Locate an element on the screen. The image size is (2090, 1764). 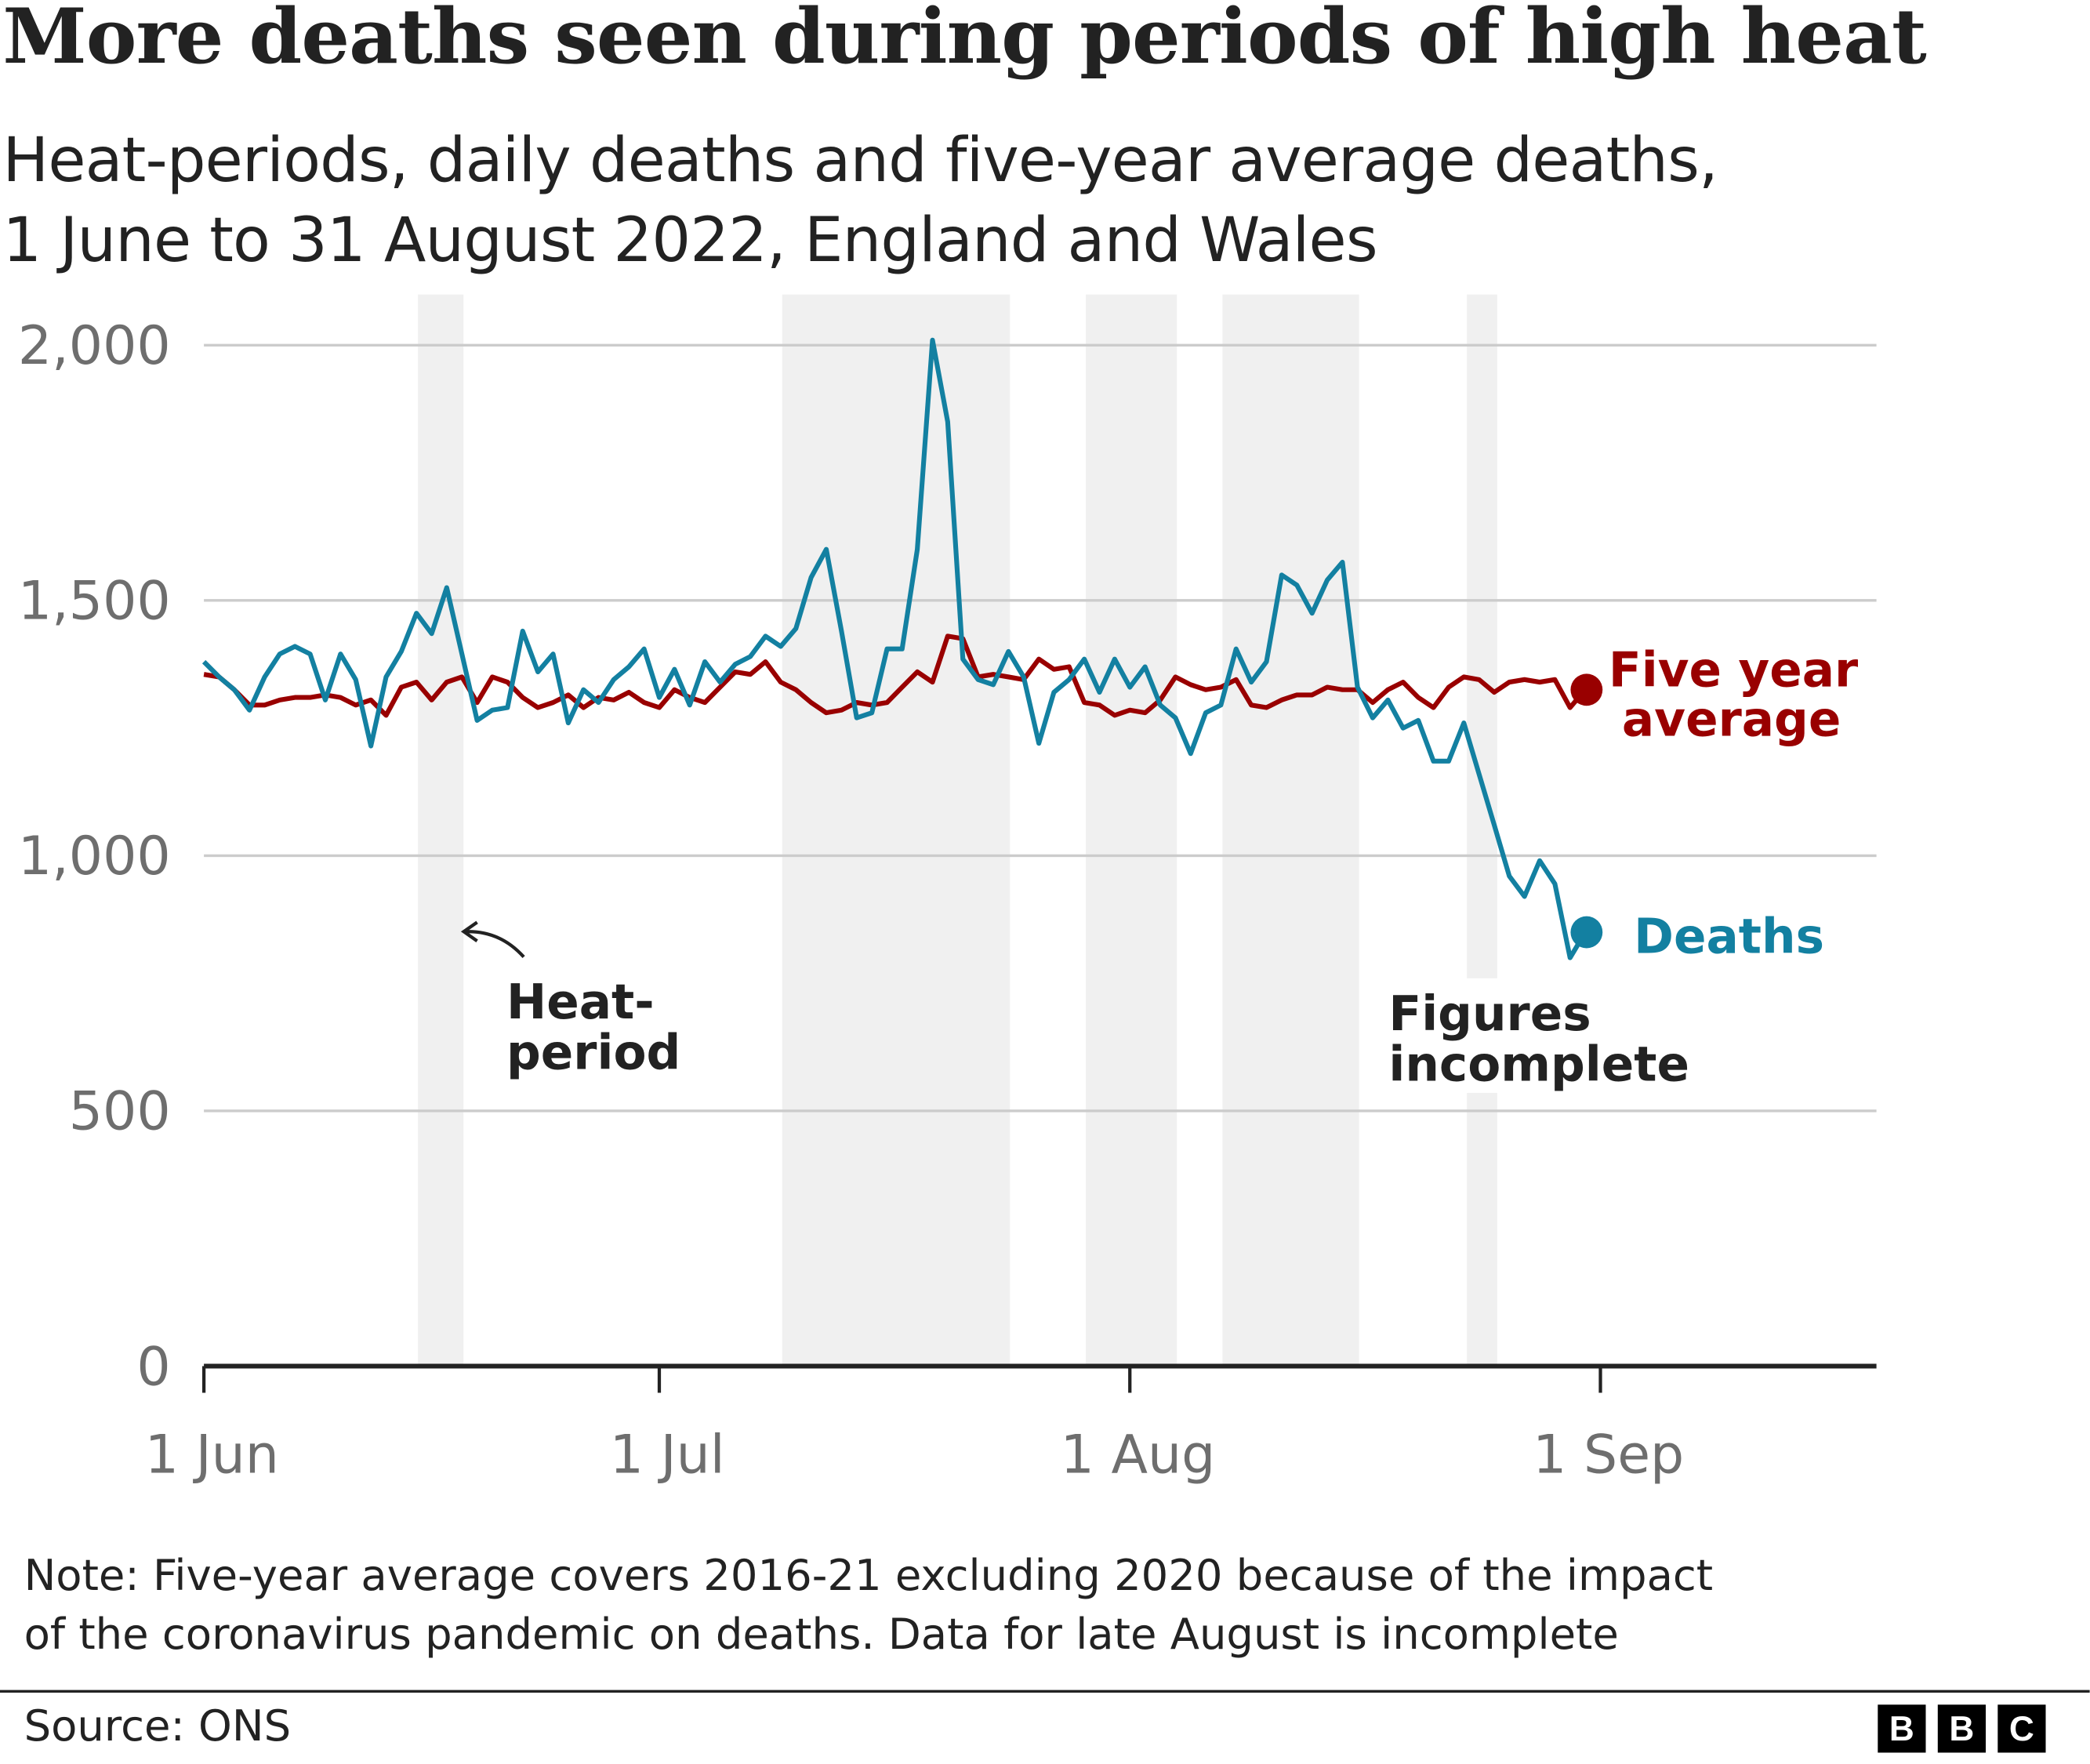
x-tick-label: 1 Sep is located at coordinates (1608, 1455).